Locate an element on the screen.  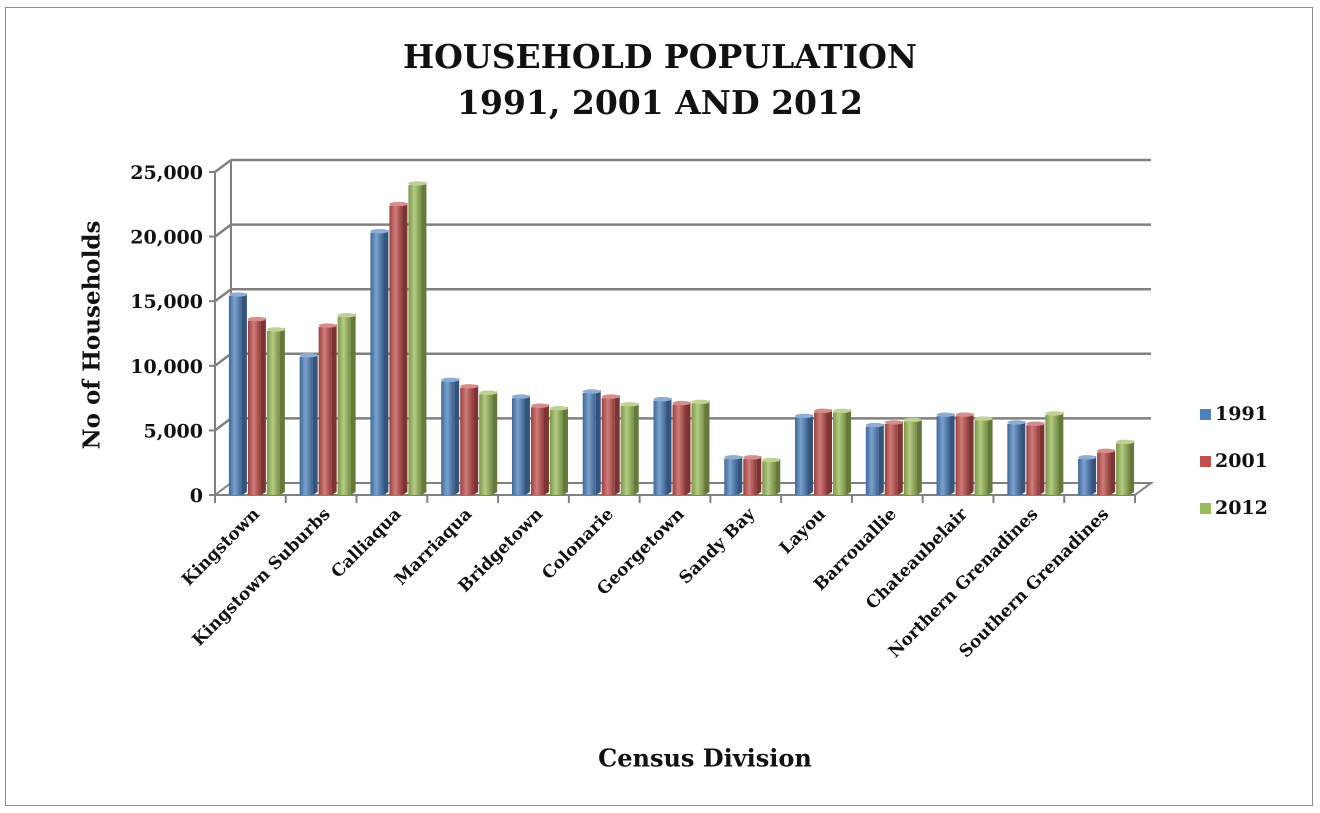
chart-title-line-2: 1991, 2001 AND 2012 is located at coordinates (660, 102).